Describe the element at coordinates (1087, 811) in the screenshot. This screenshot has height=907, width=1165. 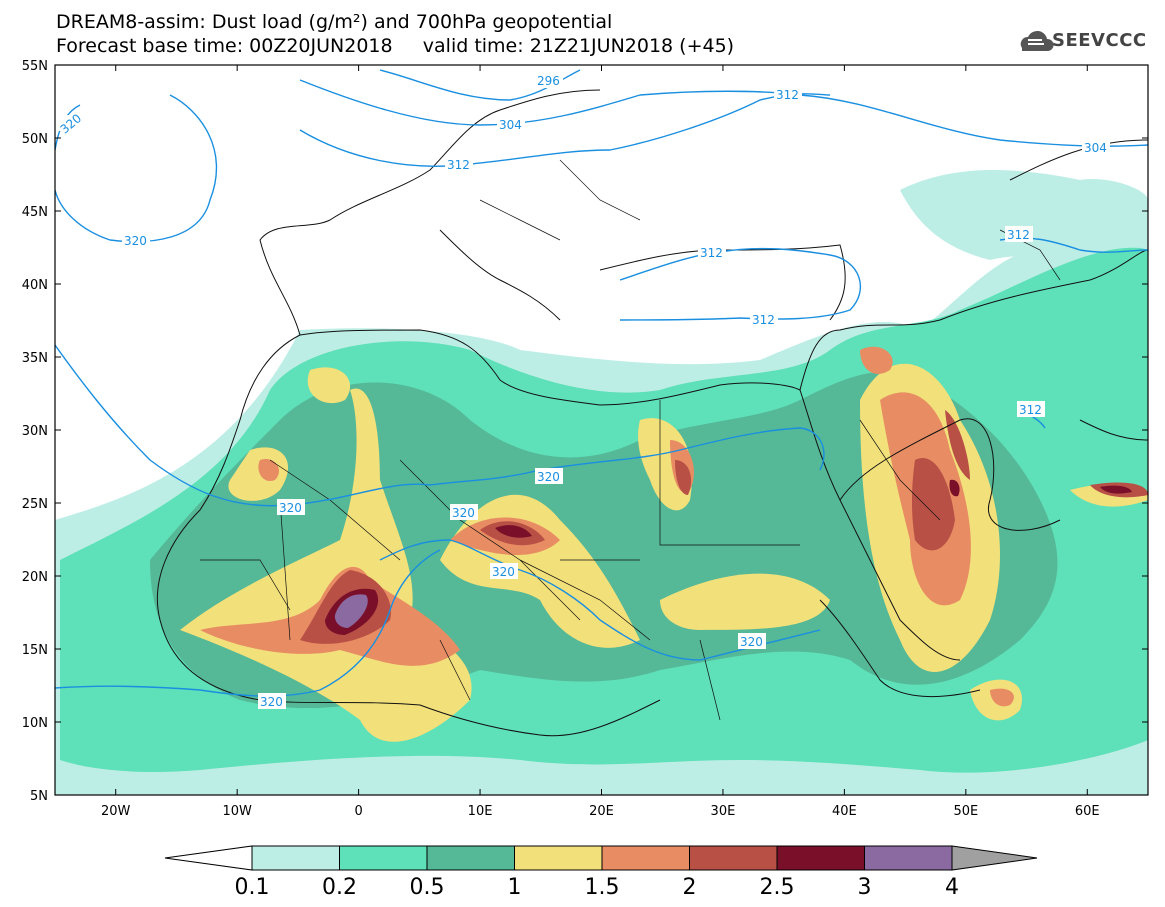
I see `lon-tick-label: 60E` at that location.